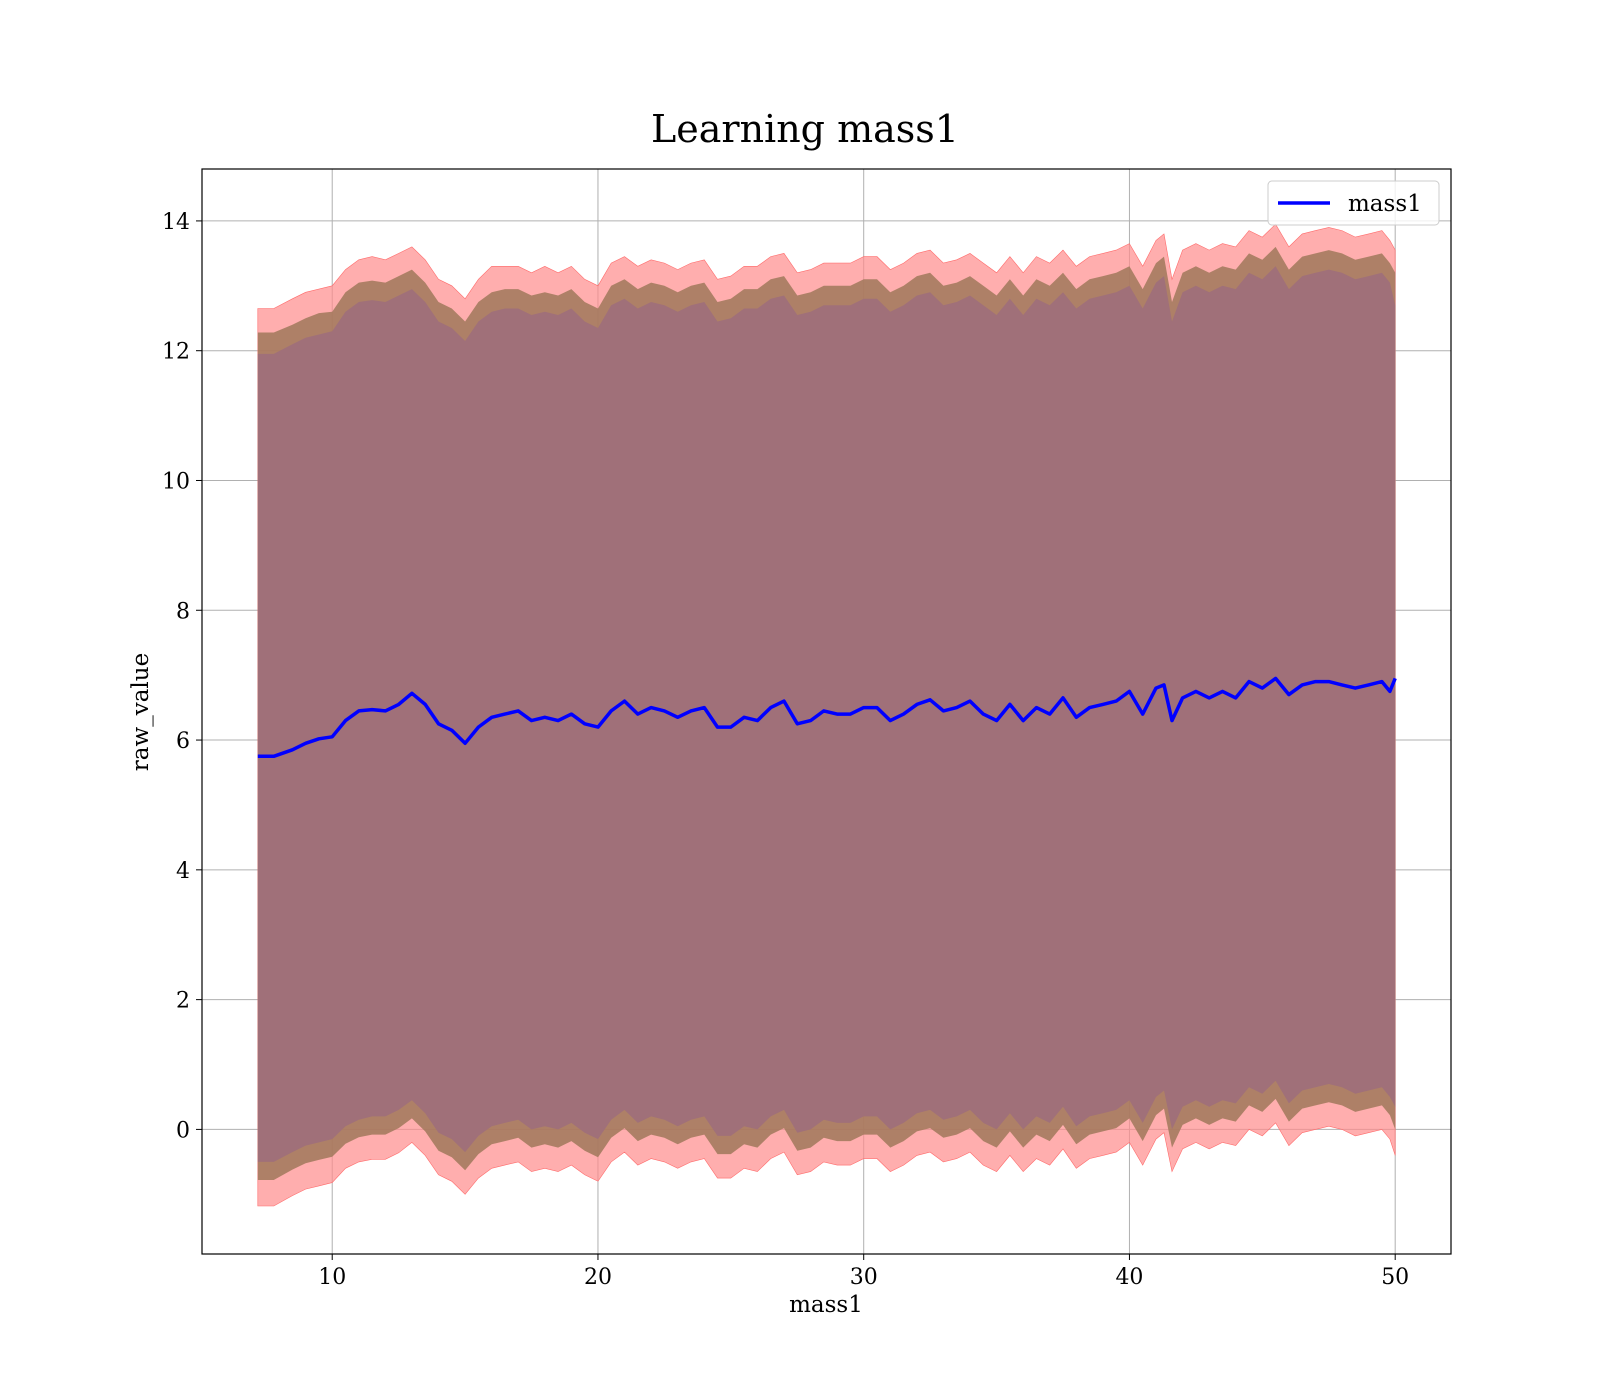 This screenshot has width=1600, height=1400. What do you see at coordinates (183, 871) in the screenshot?
I see `y-tick-label: 4` at bounding box center [183, 871].